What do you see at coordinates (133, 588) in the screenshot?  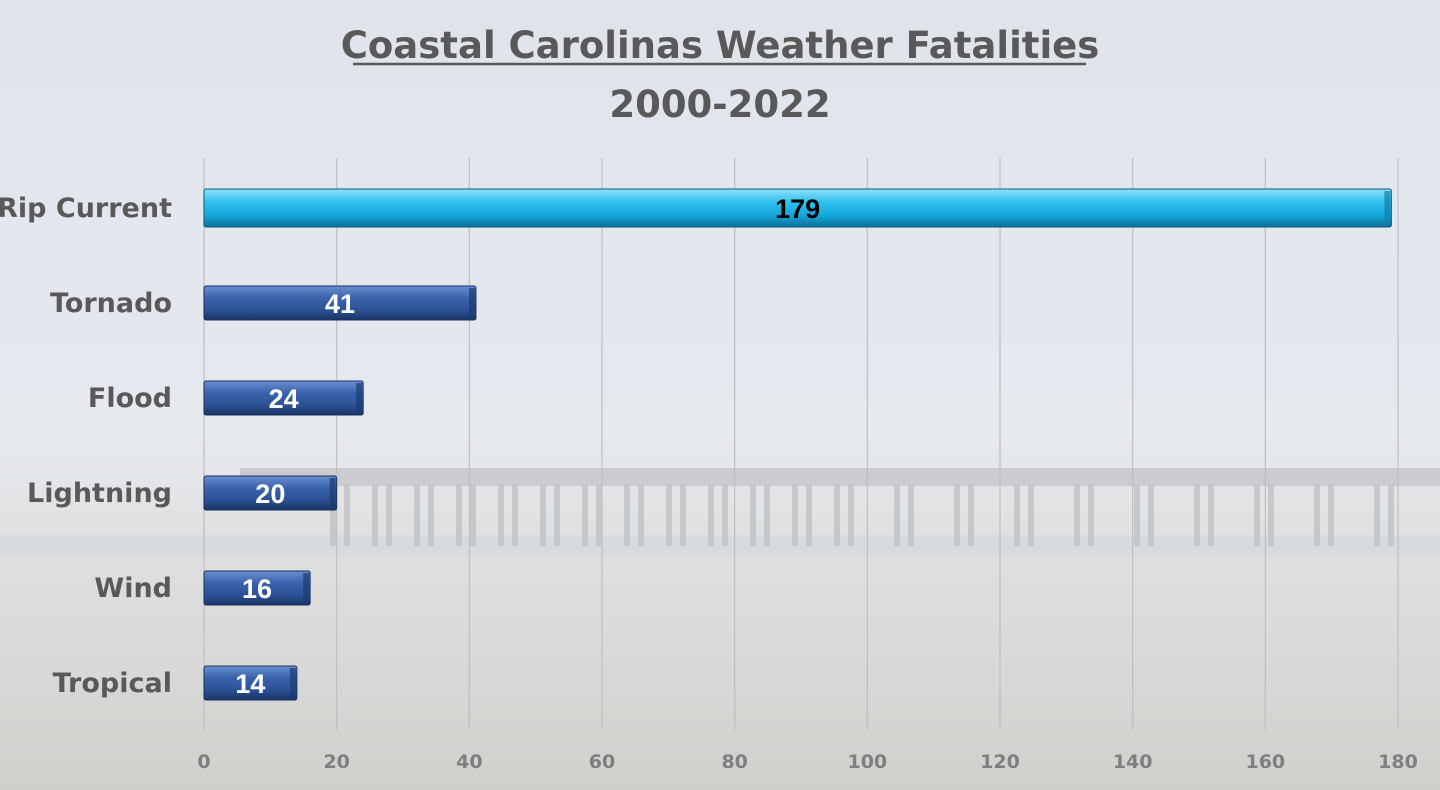 I see `category-label-wind: Wind` at bounding box center [133, 588].